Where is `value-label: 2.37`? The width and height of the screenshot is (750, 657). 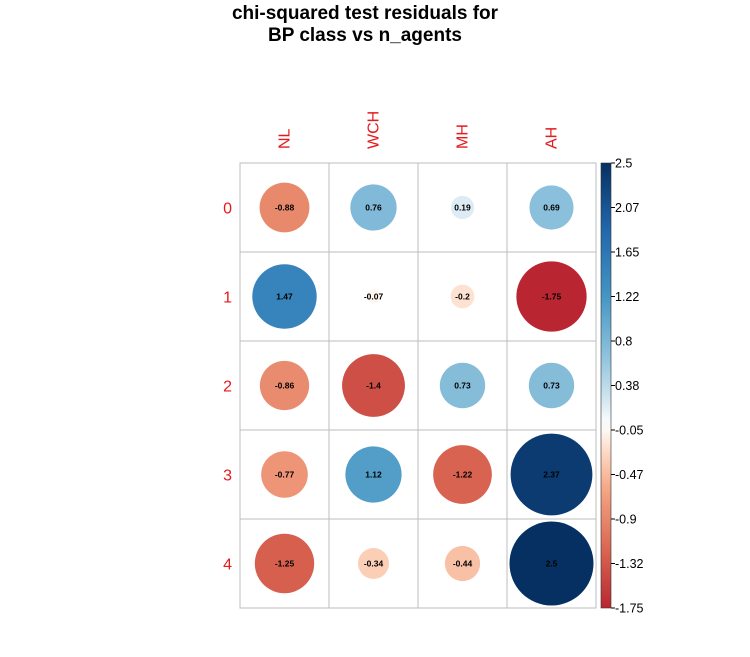 value-label: 2.37 is located at coordinates (551, 475).